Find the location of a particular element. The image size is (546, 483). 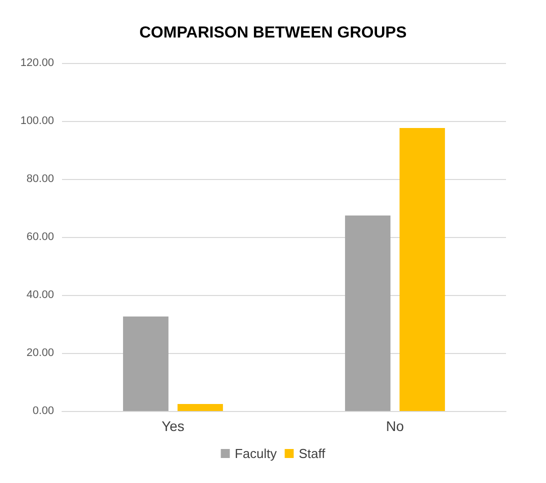

y-tick-label: 40.00 is located at coordinates (40, 295).